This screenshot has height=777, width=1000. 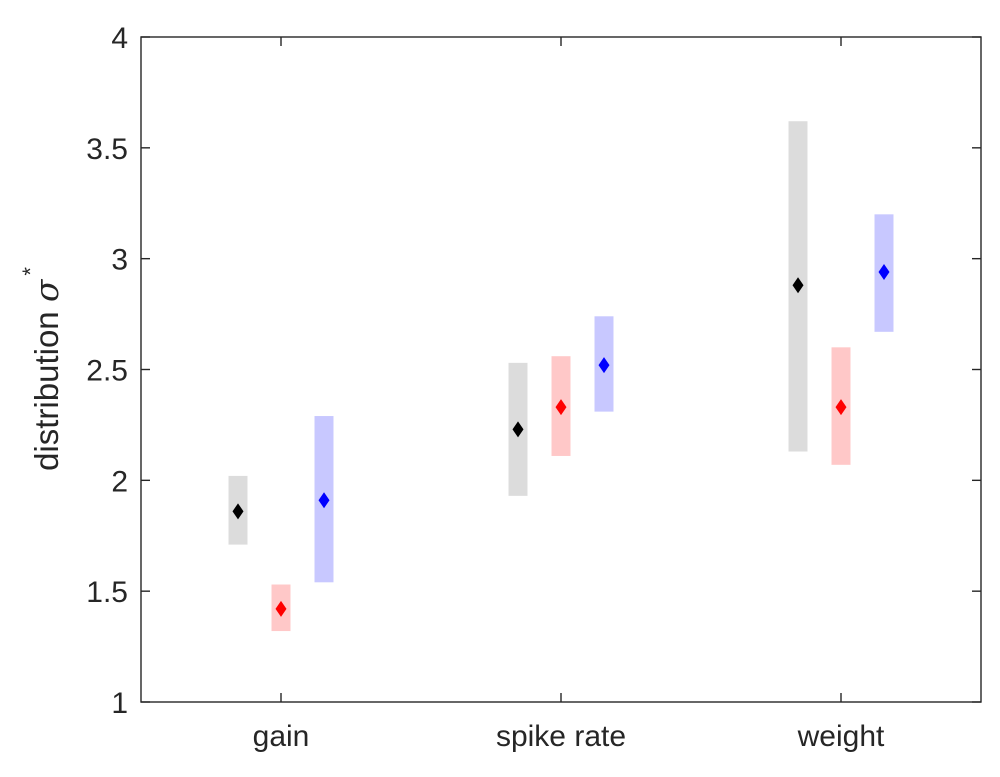 I want to click on y-axis-title-text: distribution, so click(x=46, y=386).